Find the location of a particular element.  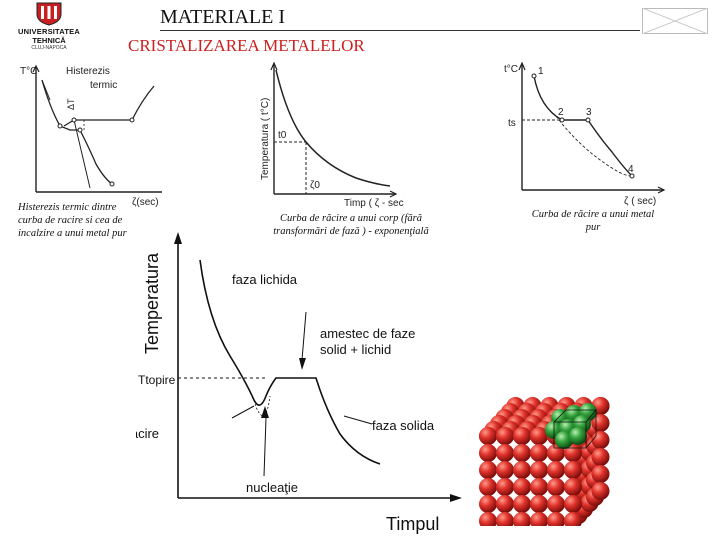

hysteresis-diagram: T°C Histerezis termic ΔT ζ(sec) is located at coordinates (91, 136).